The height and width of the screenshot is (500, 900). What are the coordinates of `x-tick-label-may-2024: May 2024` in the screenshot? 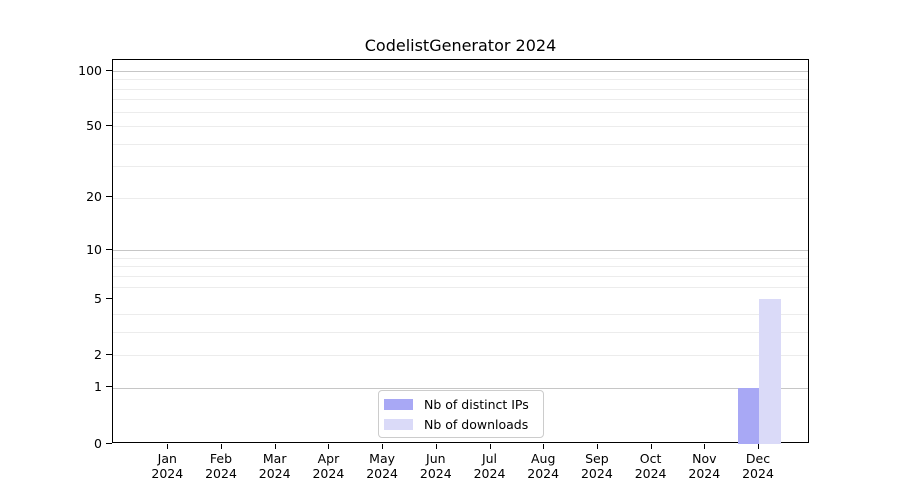 It's located at (382, 466).